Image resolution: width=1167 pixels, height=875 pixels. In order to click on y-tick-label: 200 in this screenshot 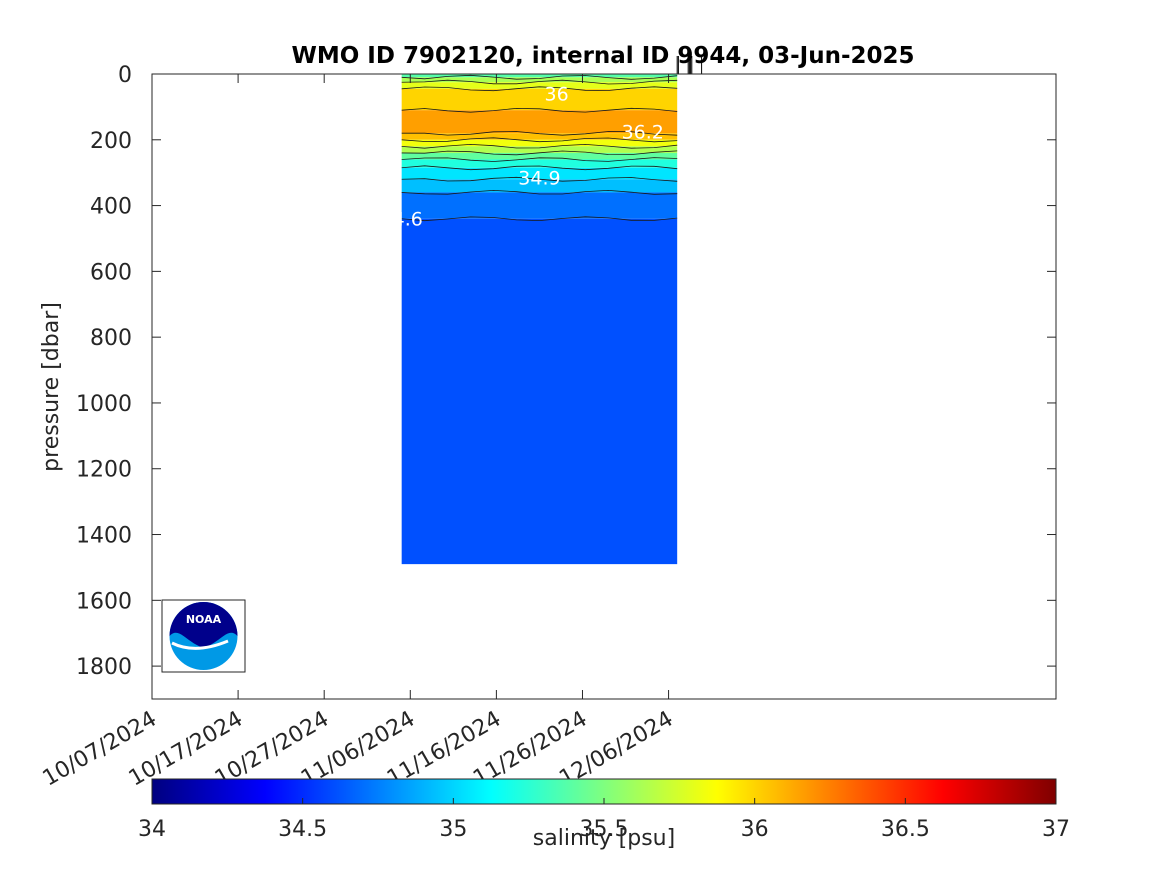, I will do `click(111, 141)`.